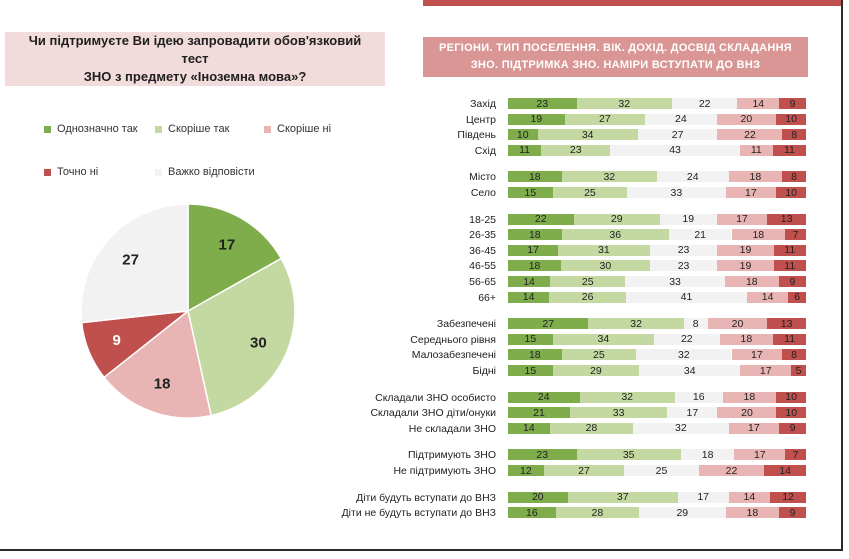 This screenshot has width=849, height=559. I want to click on frame-border-right, so click(842, 275).